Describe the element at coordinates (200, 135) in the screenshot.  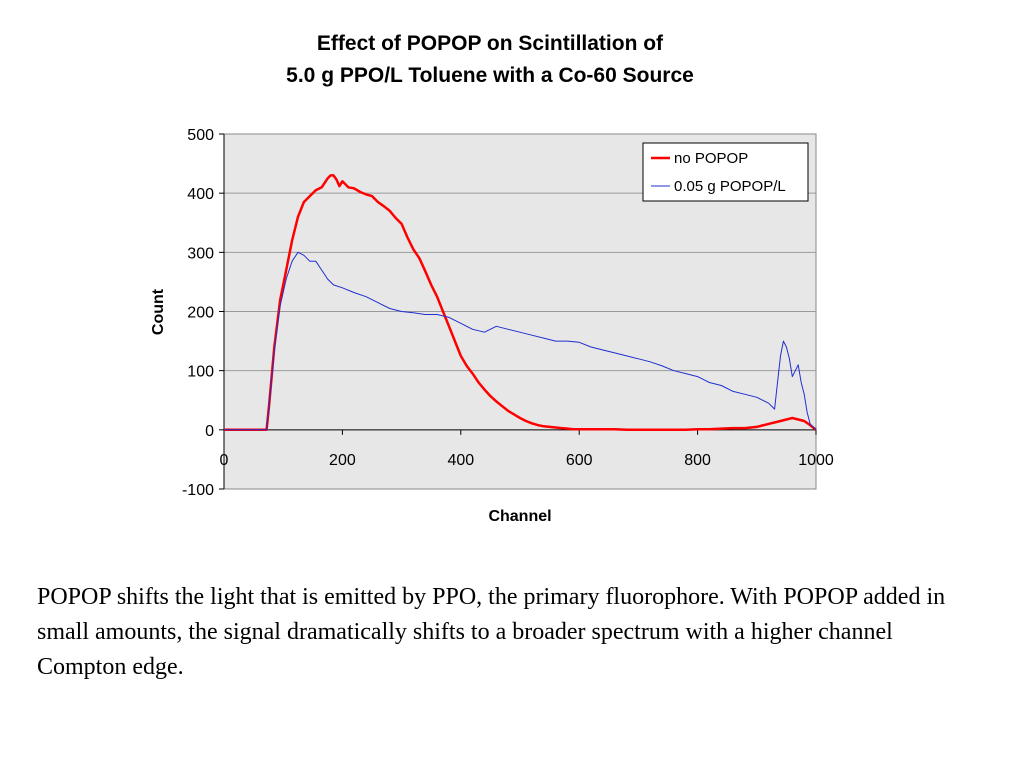
I see `y-tick-label: 500` at that location.